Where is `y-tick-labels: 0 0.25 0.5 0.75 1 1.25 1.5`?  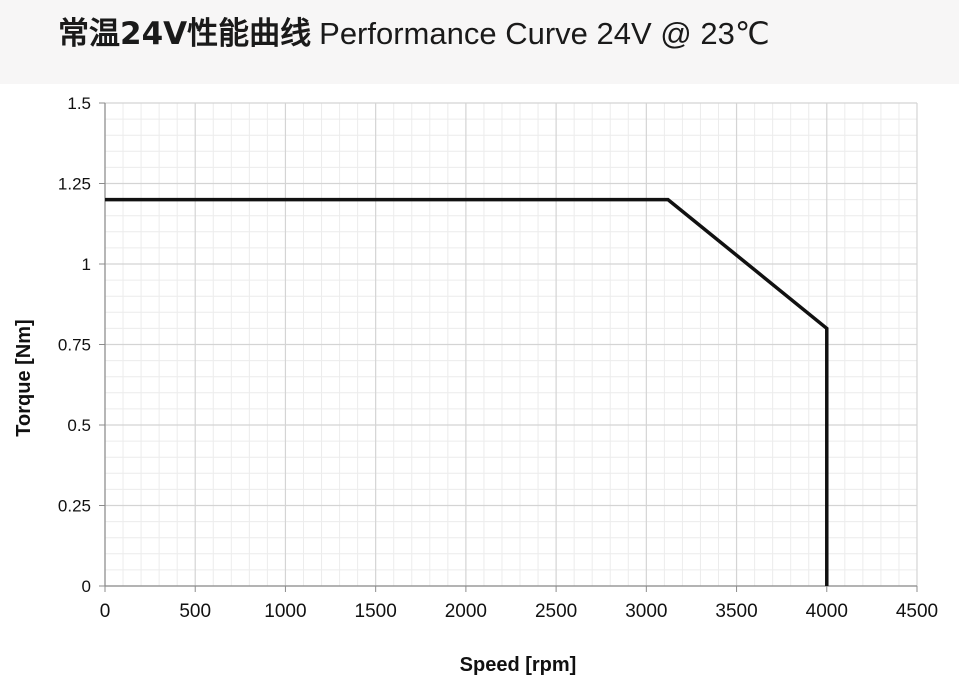
y-tick-labels: 0 0.25 0.5 0.75 1 1.25 1.5 is located at coordinates (74, 345).